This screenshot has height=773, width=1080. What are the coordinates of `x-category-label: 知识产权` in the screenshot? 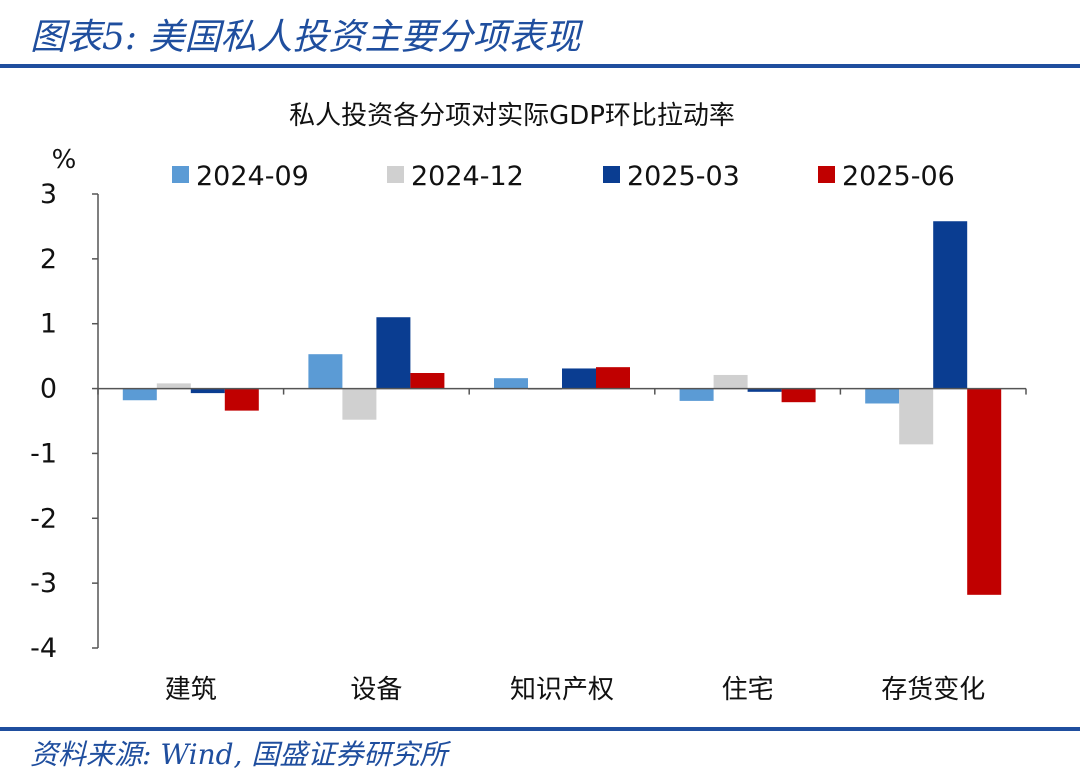 It's located at (562, 690).